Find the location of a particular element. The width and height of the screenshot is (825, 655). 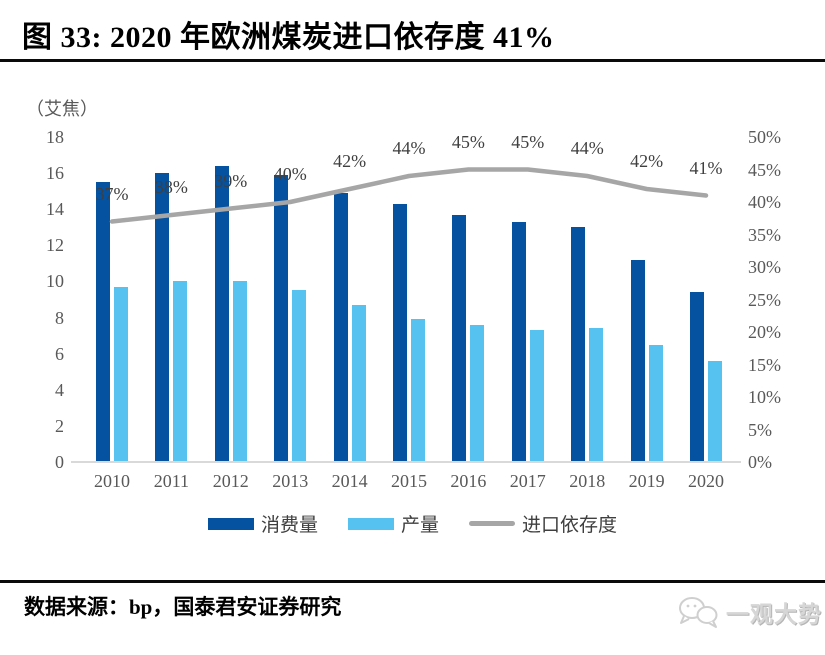

line-data-label-2012: 39% is located at coordinates (231, 180).